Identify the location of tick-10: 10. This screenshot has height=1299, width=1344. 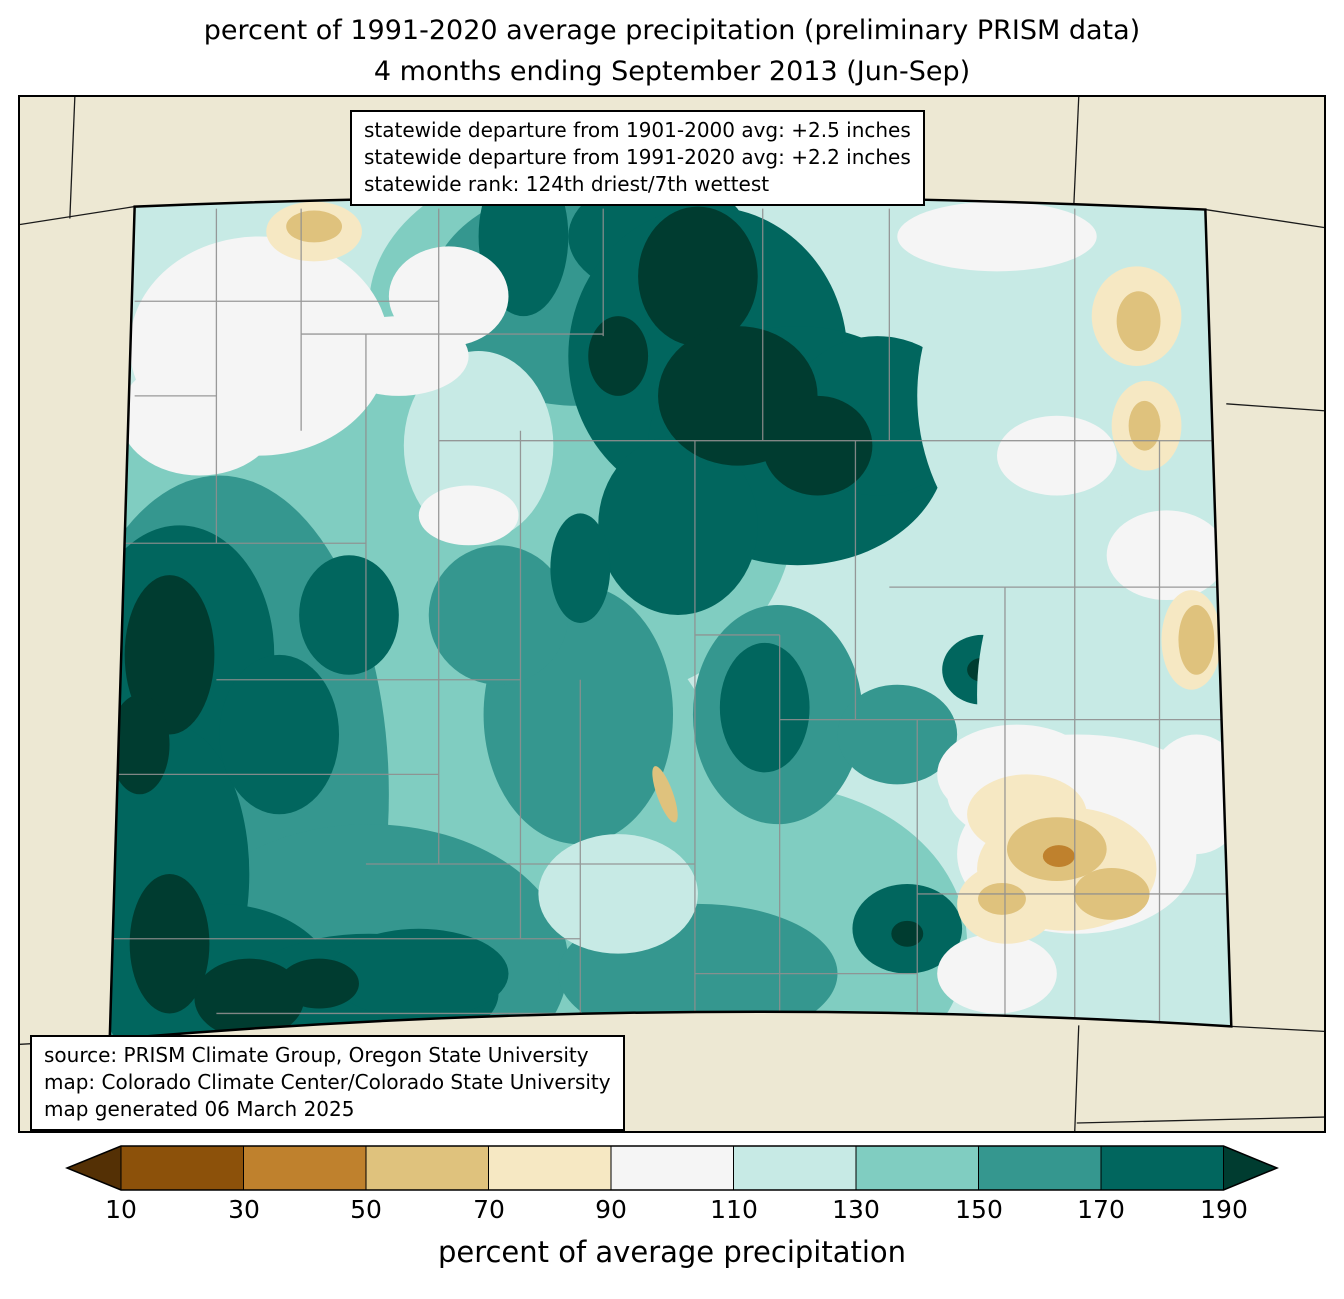
(121, 1209).